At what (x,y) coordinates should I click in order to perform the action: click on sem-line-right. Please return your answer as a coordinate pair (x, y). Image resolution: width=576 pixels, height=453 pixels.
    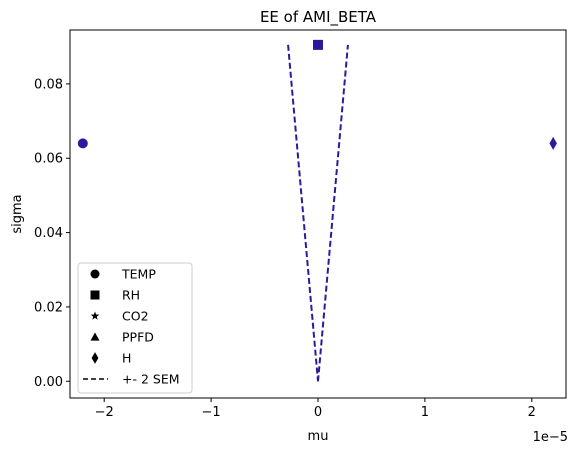
    Looking at the image, I should click on (333, 213).